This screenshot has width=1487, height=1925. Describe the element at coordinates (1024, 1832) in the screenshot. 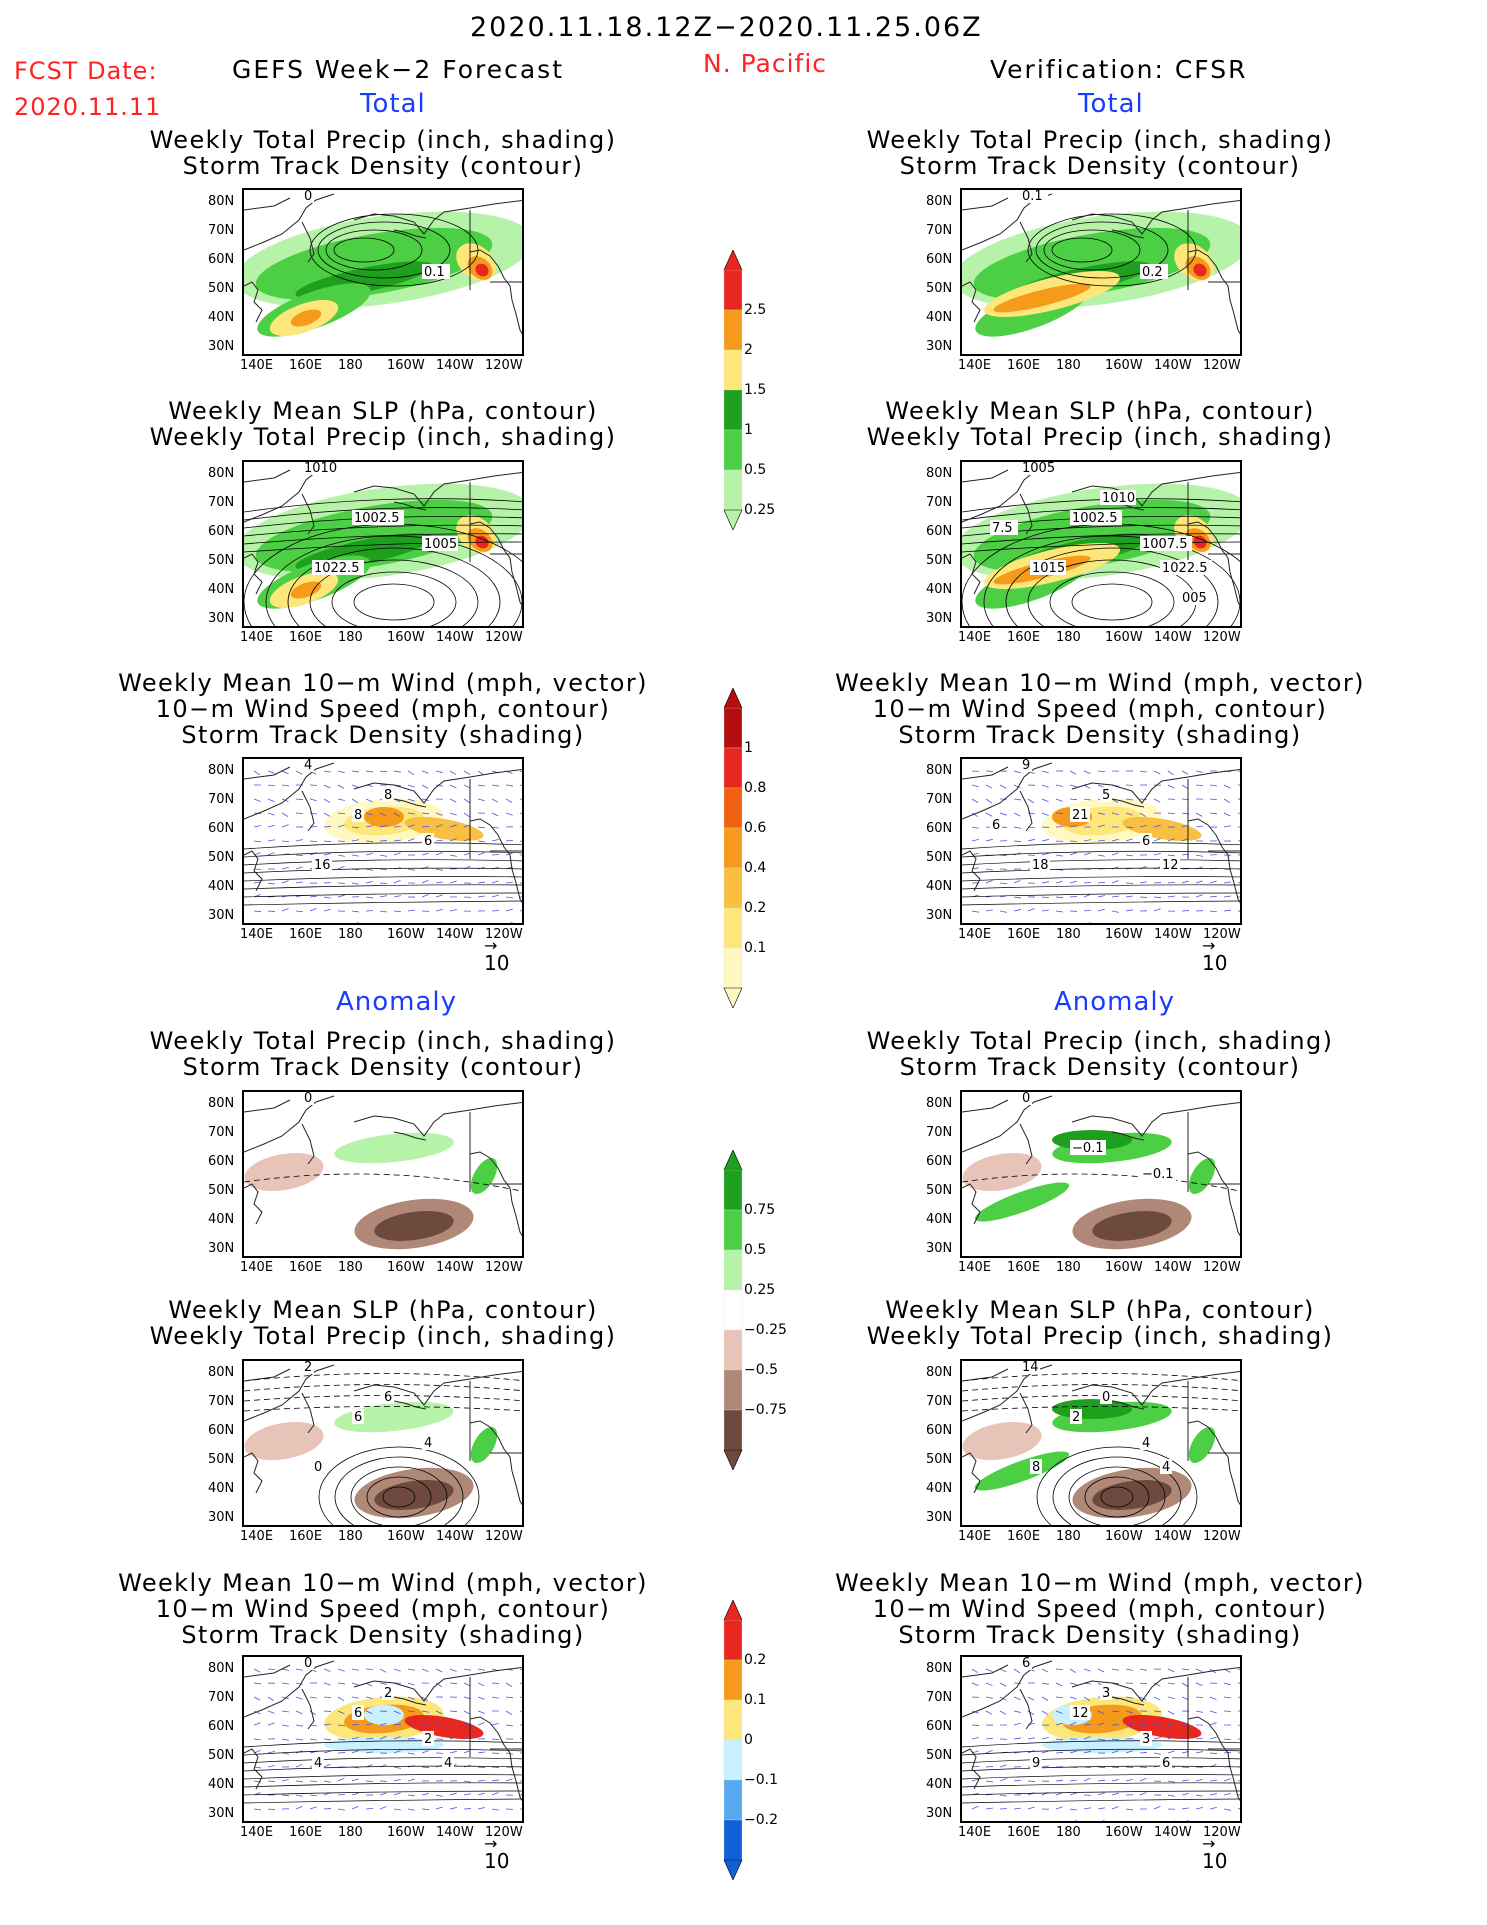

I see `lon-tick-label: 160E` at that location.